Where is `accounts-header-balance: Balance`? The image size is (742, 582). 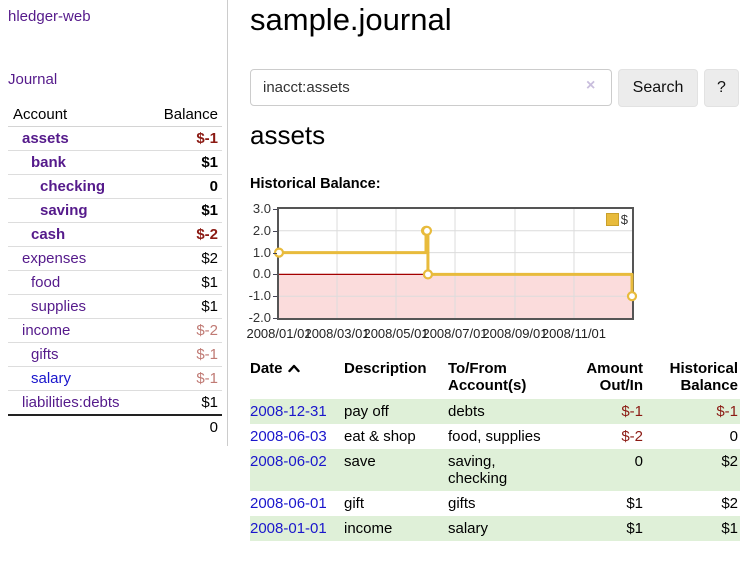
accounts-header-balance: Balance is located at coordinates (184, 115).